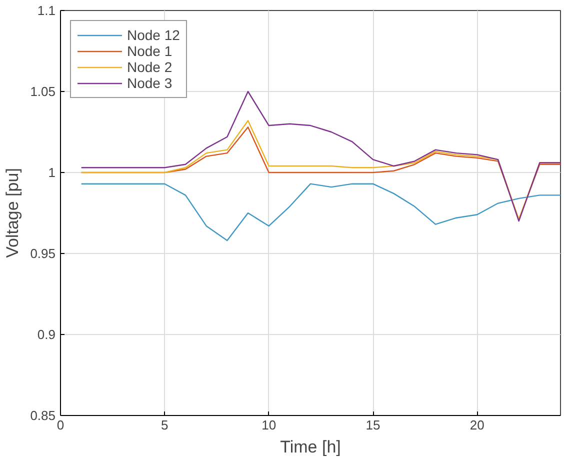  I want to click on x-tick-label: 15, so click(373, 425).